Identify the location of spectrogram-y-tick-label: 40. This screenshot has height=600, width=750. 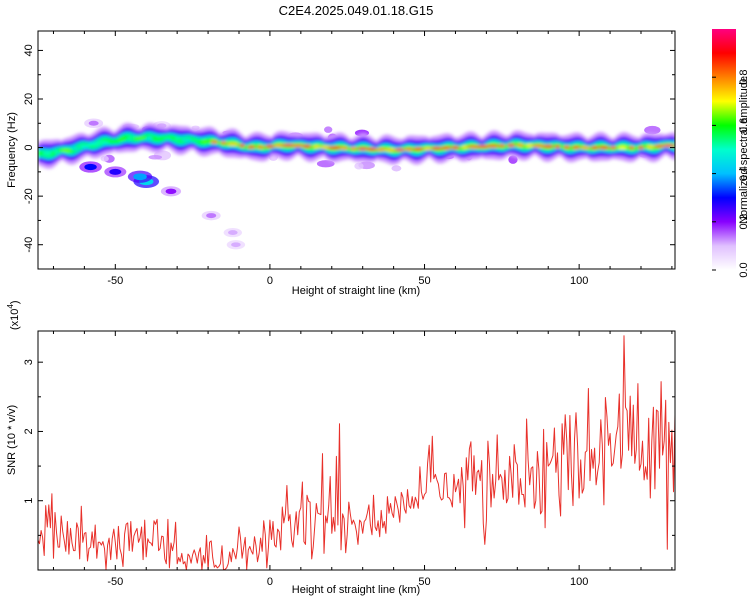
(29, 50).